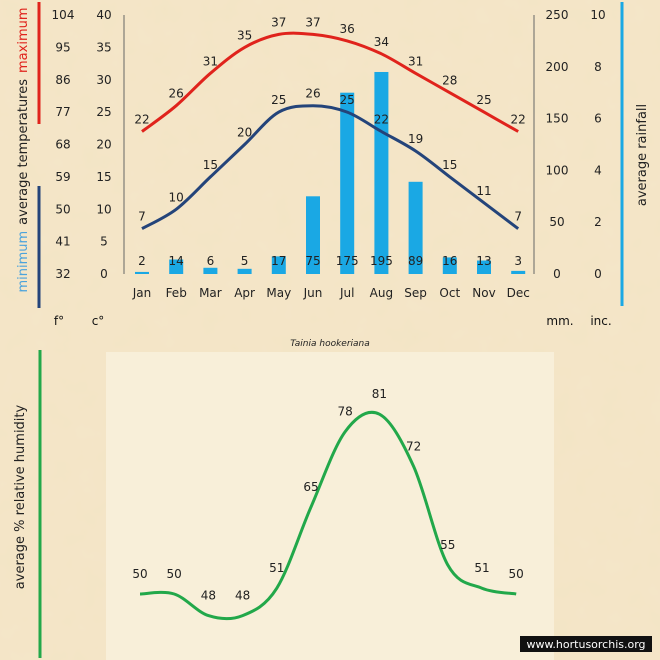 Image resolution: width=660 pixels, height=660 pixels. Describe the element at coordinates (62, 274) in the screenshot. I see `fahrenheit-tick: 32` at that location.